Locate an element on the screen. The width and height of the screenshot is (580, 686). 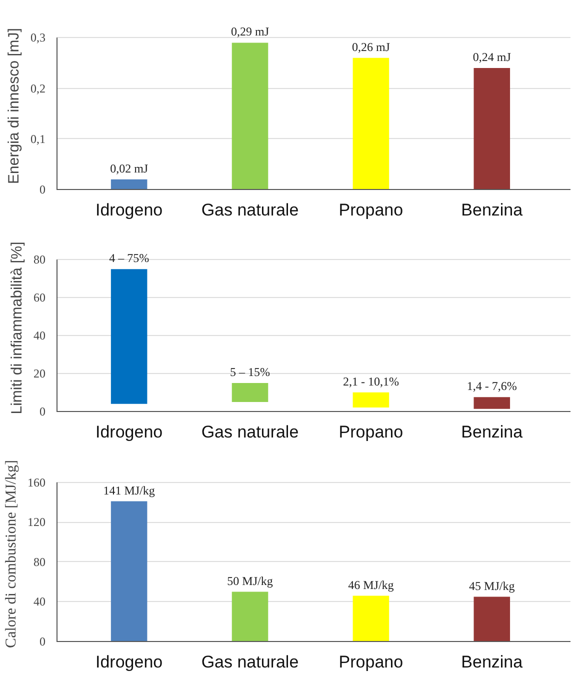
y-axis-title: Energia di innesco [mJ] is located at coordinates (14, 106).